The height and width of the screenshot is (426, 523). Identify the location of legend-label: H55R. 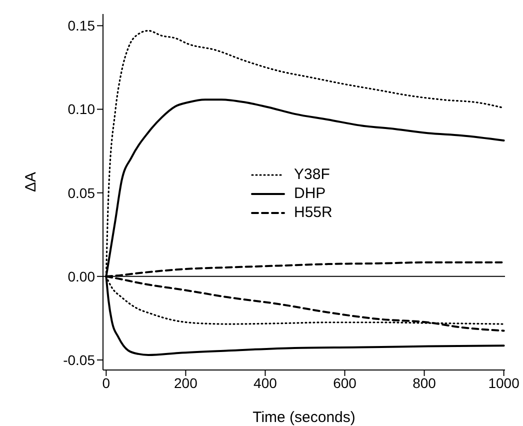
(313, 212).